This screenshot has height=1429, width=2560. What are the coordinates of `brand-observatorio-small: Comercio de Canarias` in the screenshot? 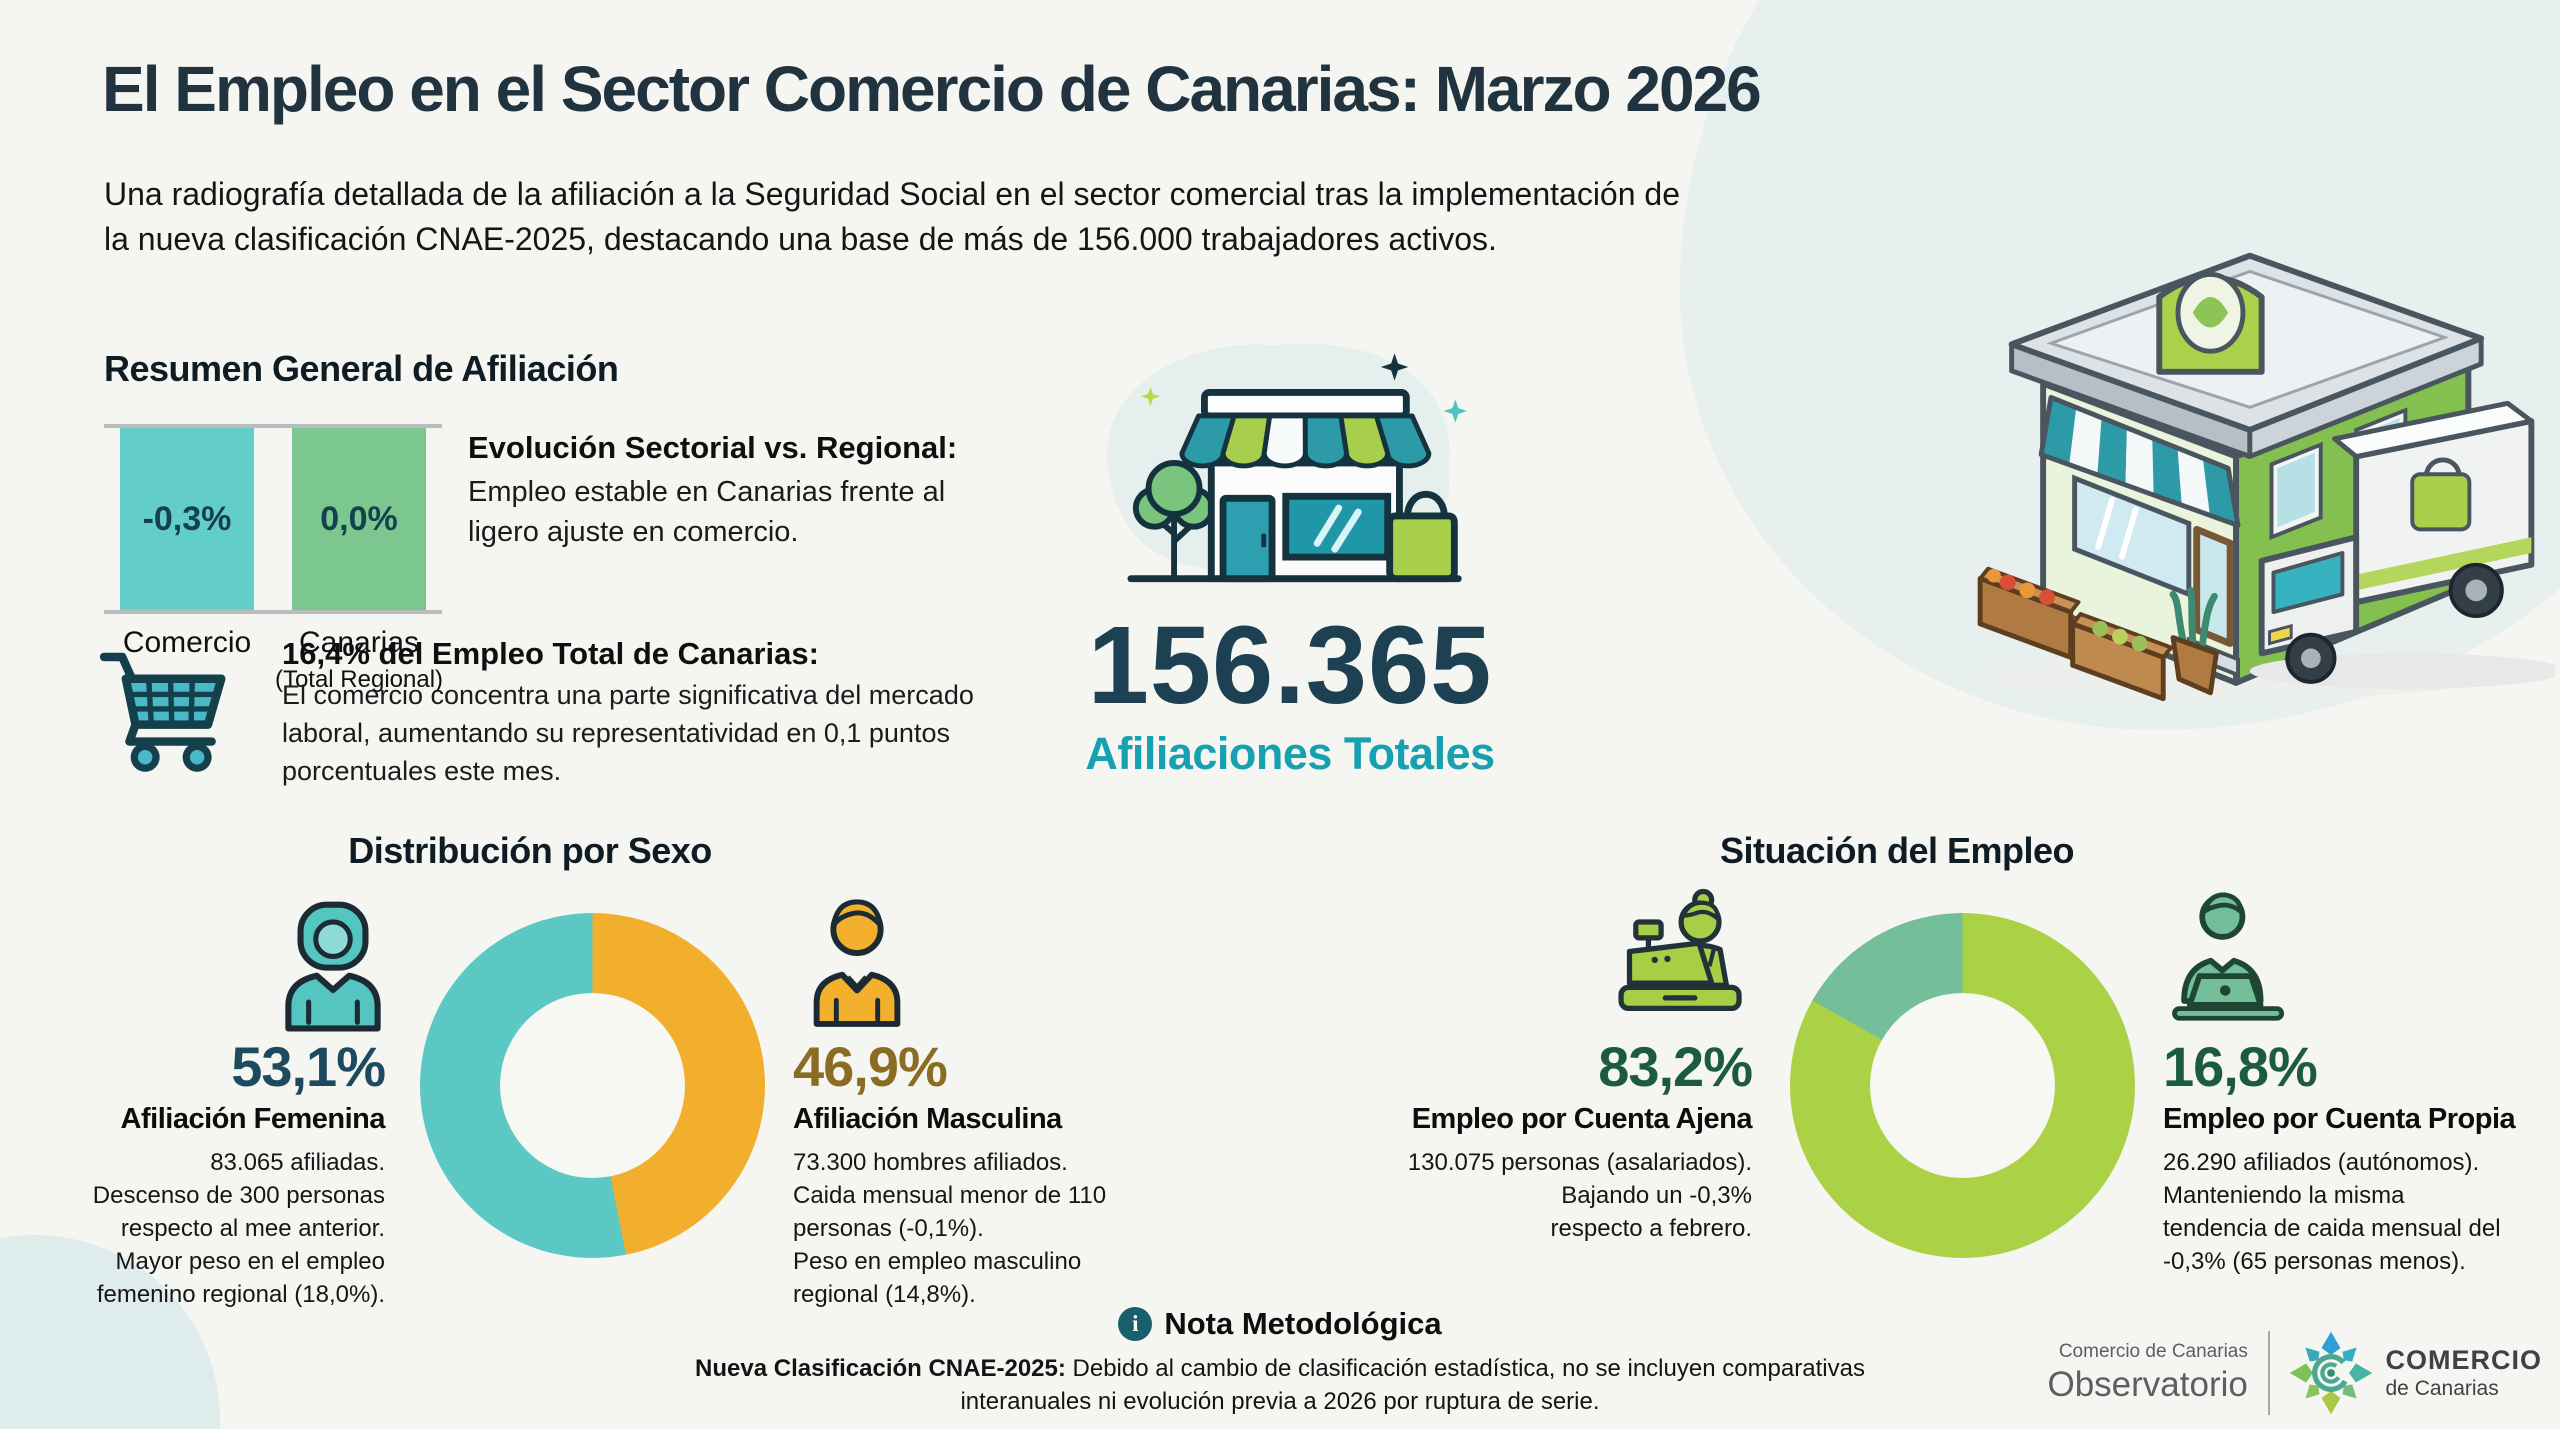 It's located at (2153, 1351).